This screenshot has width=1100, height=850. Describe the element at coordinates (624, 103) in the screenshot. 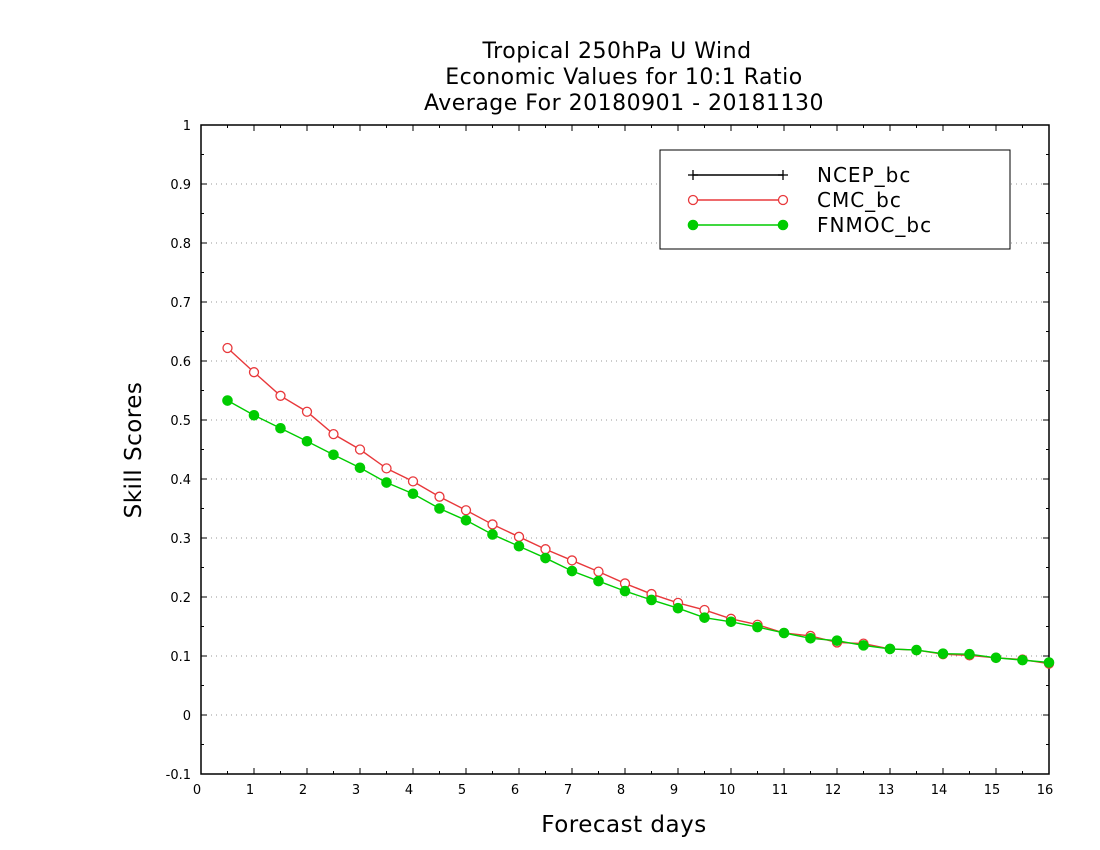

I see `chart-title-line-3: Average For 20180901 - 20181130` at that location.